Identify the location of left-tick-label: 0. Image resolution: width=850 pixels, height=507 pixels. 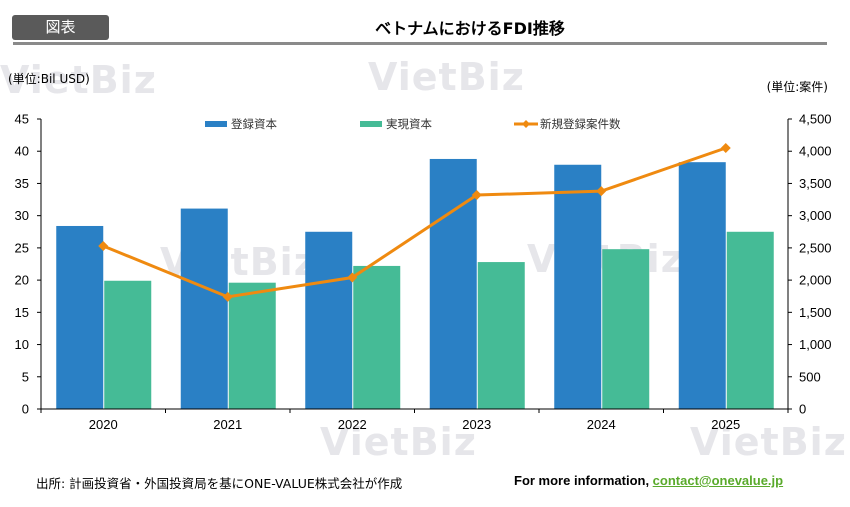
(25, 409).